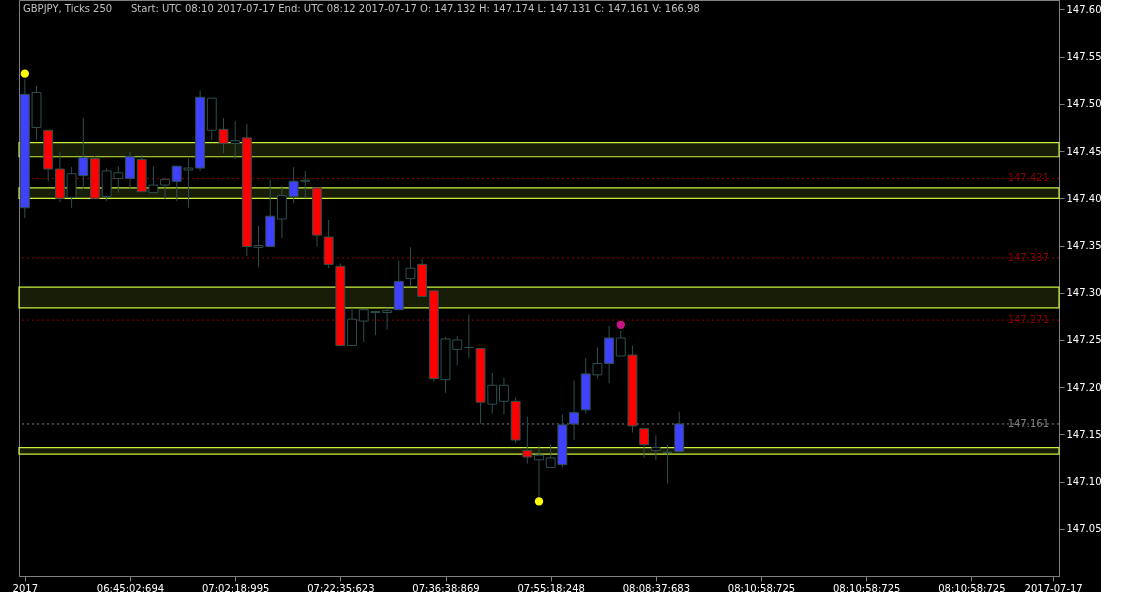 This screenshot has height=592, width=1137. What do you see at coordinates (130, 587) in the screenshot?
I see `x-tick-label: 06:45:02:694` at bounding box center [130, 587].